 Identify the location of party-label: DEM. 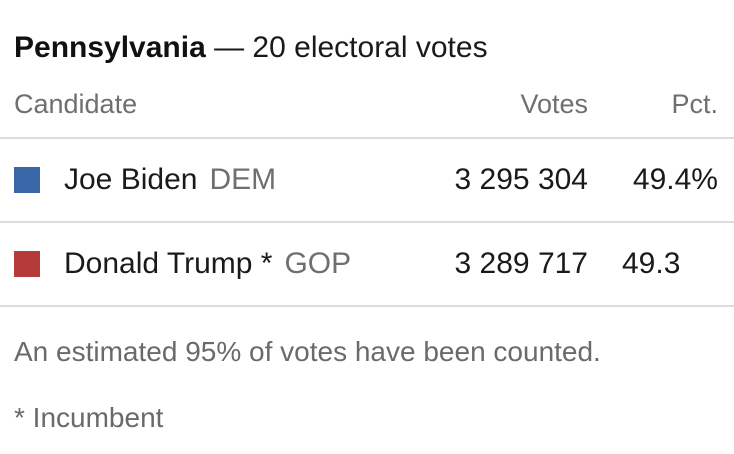
(243, 179).